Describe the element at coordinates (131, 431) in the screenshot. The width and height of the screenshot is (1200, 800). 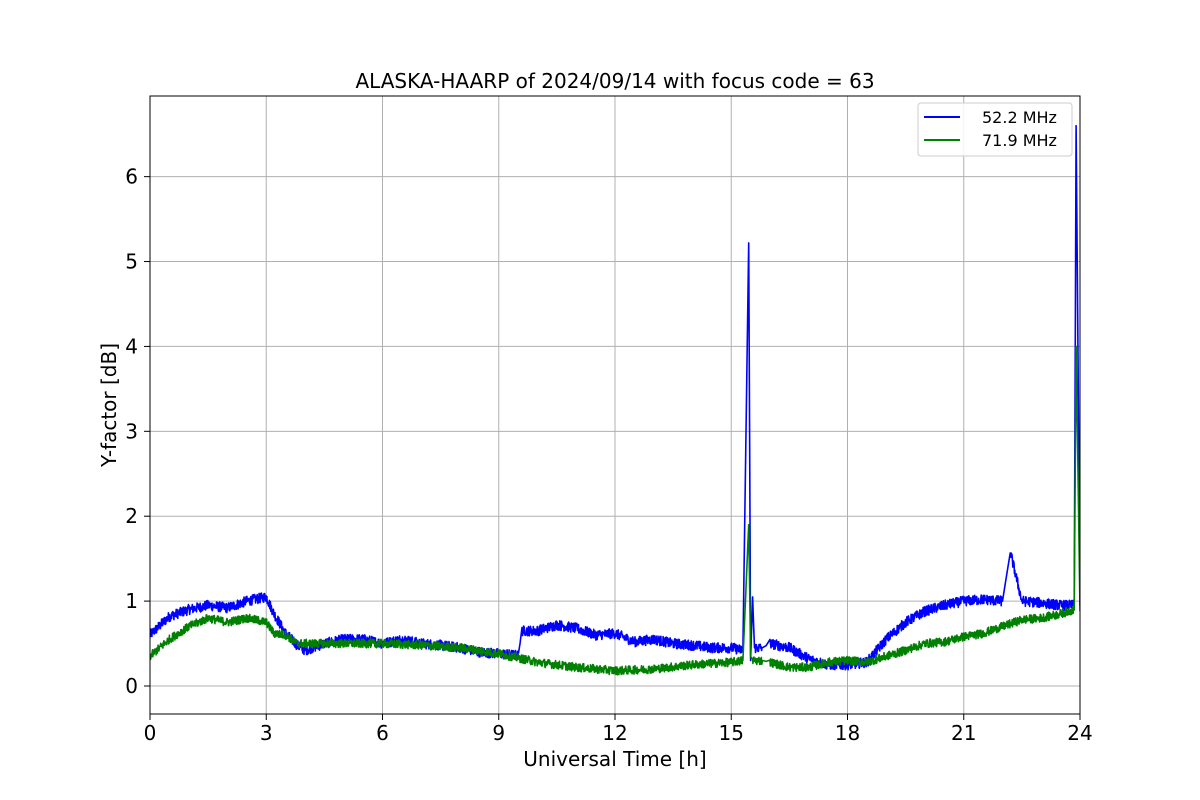
I see `y-tick-label: 3` at that location.